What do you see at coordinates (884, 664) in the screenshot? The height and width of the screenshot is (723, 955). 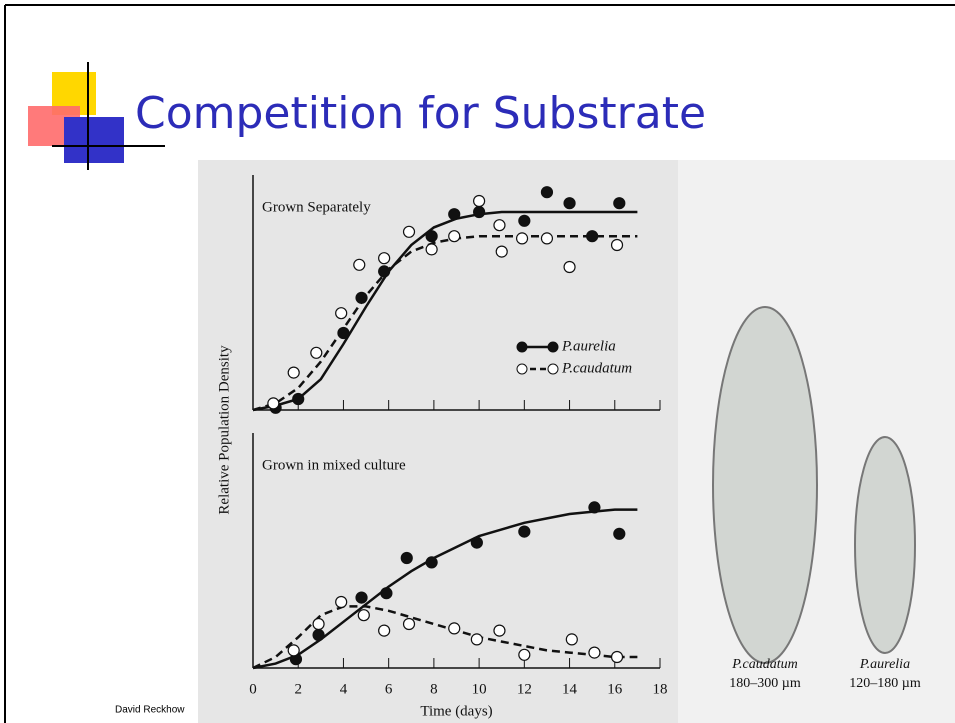 I see `image-label: P.aurelia` at bounding box center [884, 664].